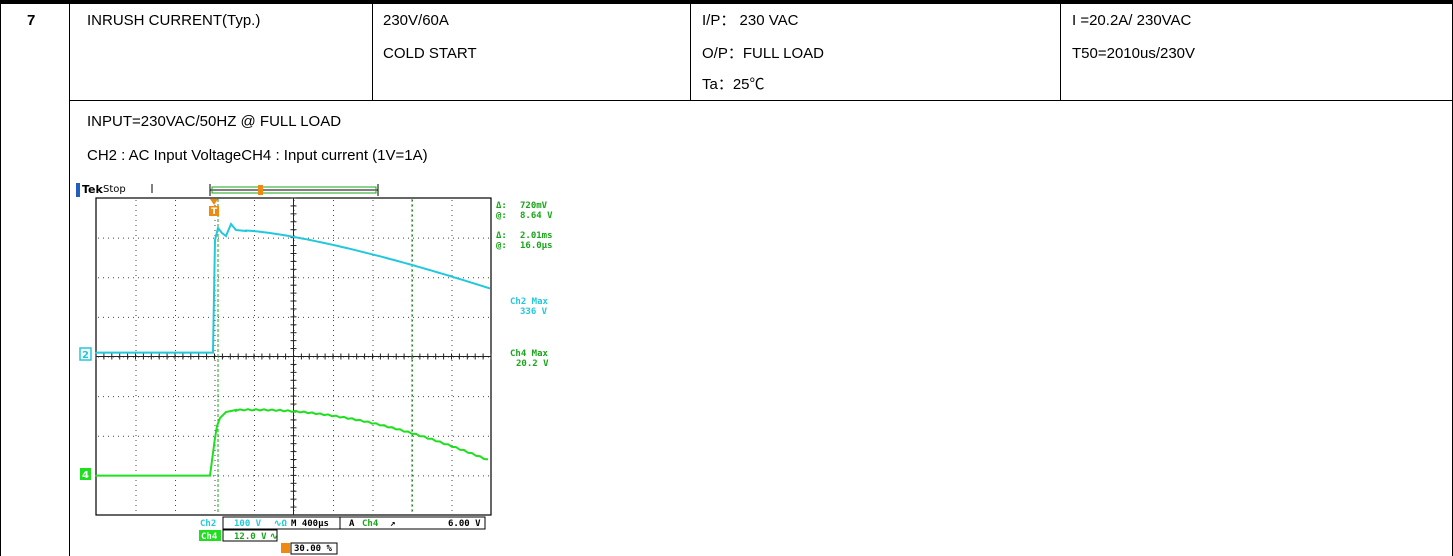 Image resolution: width=1453 pixels, height=556 pixels. I want to click on ch4-label: Ch4, so click(209, 537).